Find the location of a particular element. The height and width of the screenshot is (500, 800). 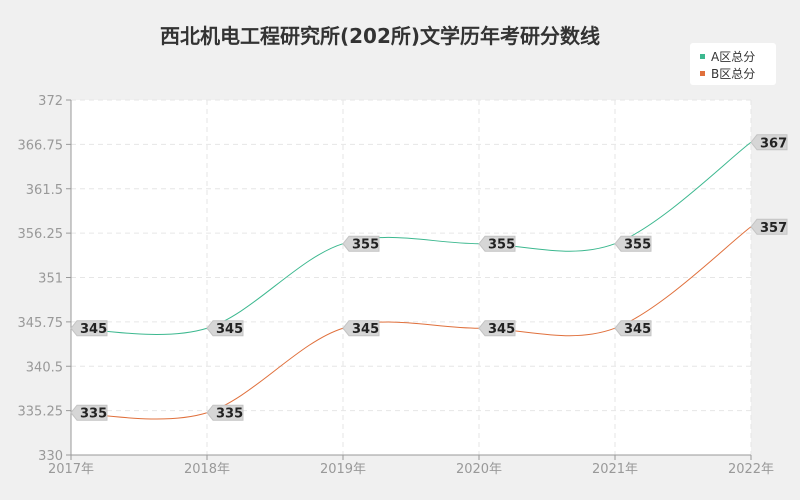

legend-label-a: A区总分 is located at coordinates (733, 57).